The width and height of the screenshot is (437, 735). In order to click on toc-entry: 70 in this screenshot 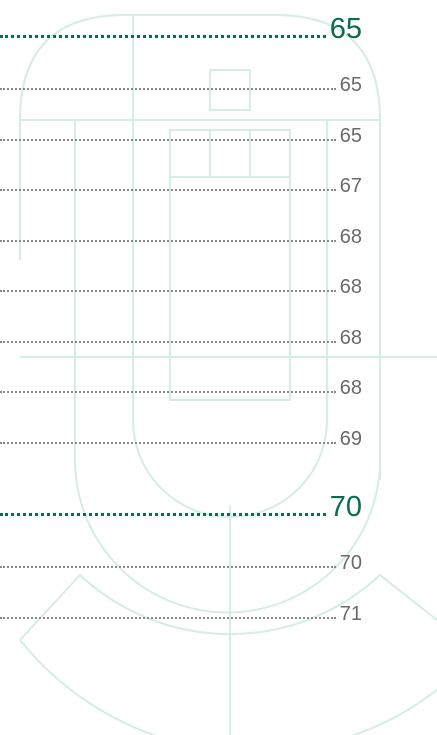, I will do `click(181, 563)`.